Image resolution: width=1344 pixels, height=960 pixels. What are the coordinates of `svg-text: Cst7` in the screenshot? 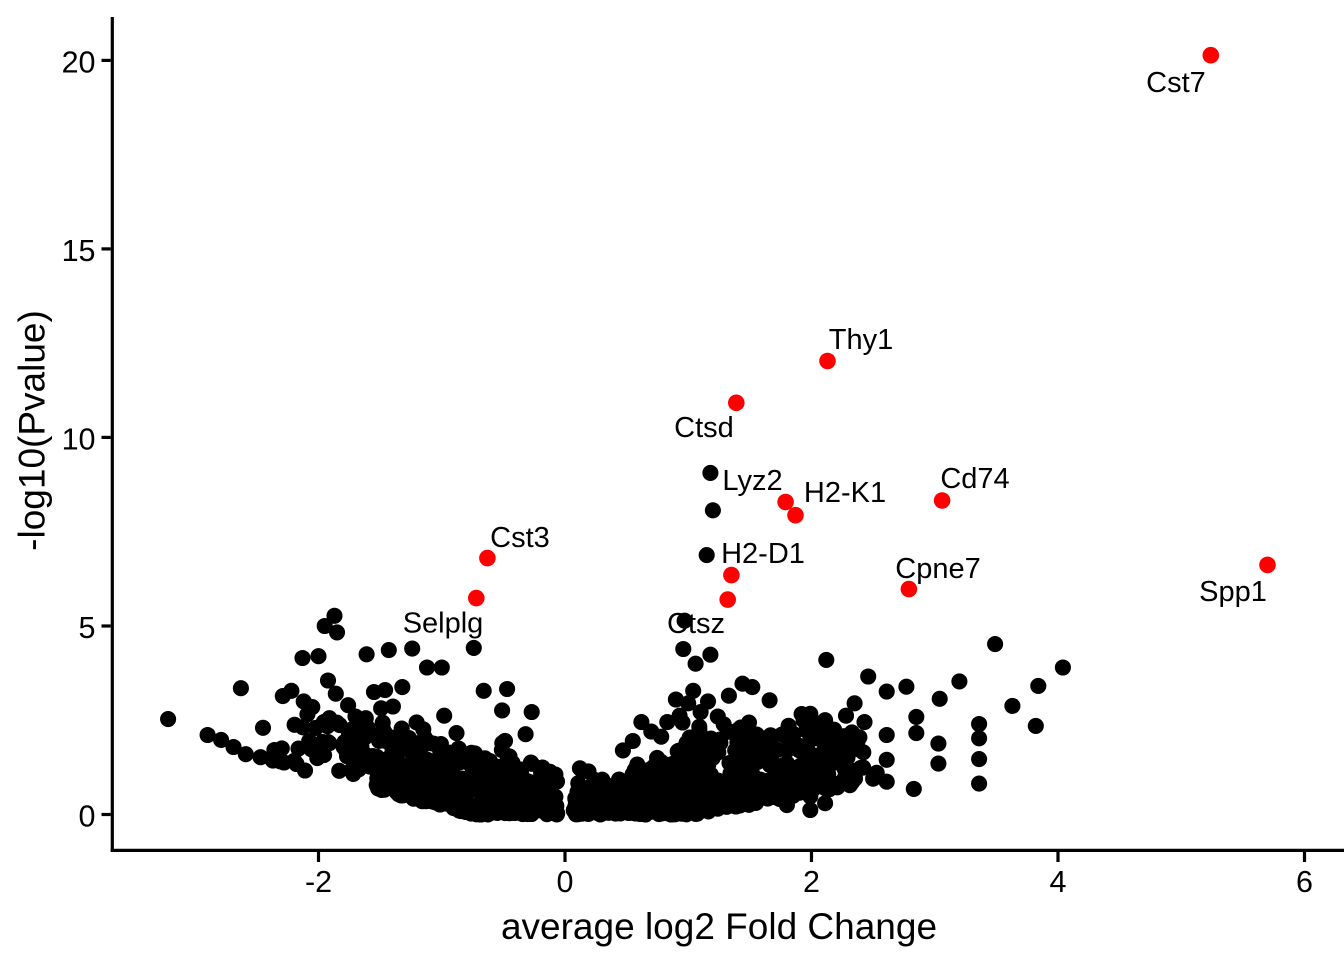 It's located at (1176, 83).